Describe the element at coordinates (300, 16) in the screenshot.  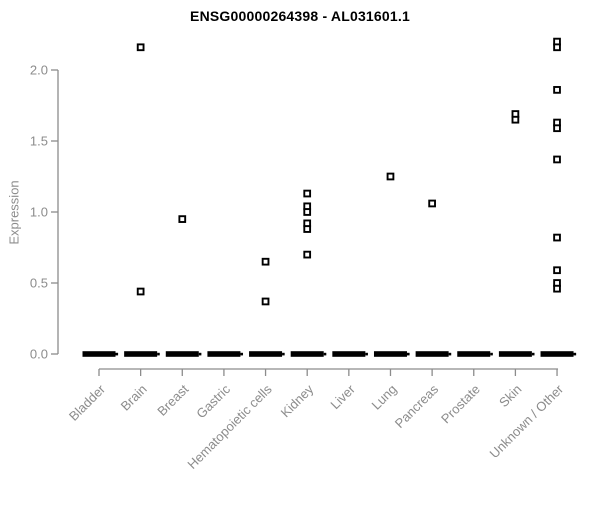
I see `chart-title: ENSG00000264398 - AL031601.1` at that location.